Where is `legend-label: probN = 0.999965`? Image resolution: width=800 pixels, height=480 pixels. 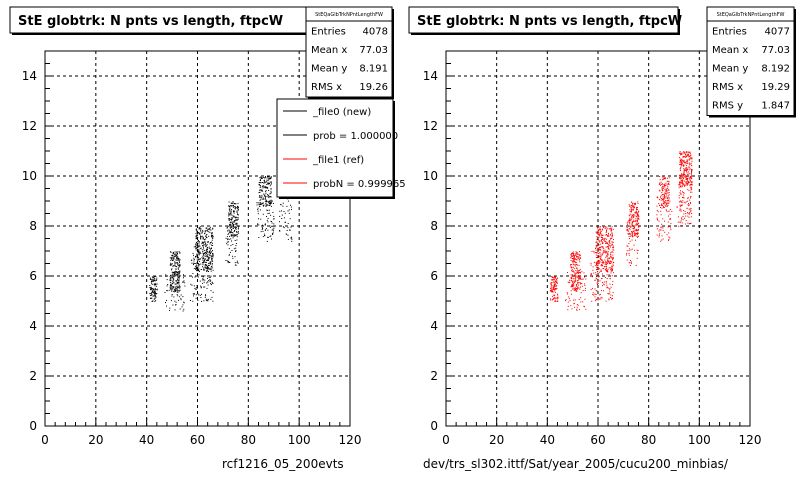
legend-label: probN = 0.999965 is located at coordinates (359, 184).